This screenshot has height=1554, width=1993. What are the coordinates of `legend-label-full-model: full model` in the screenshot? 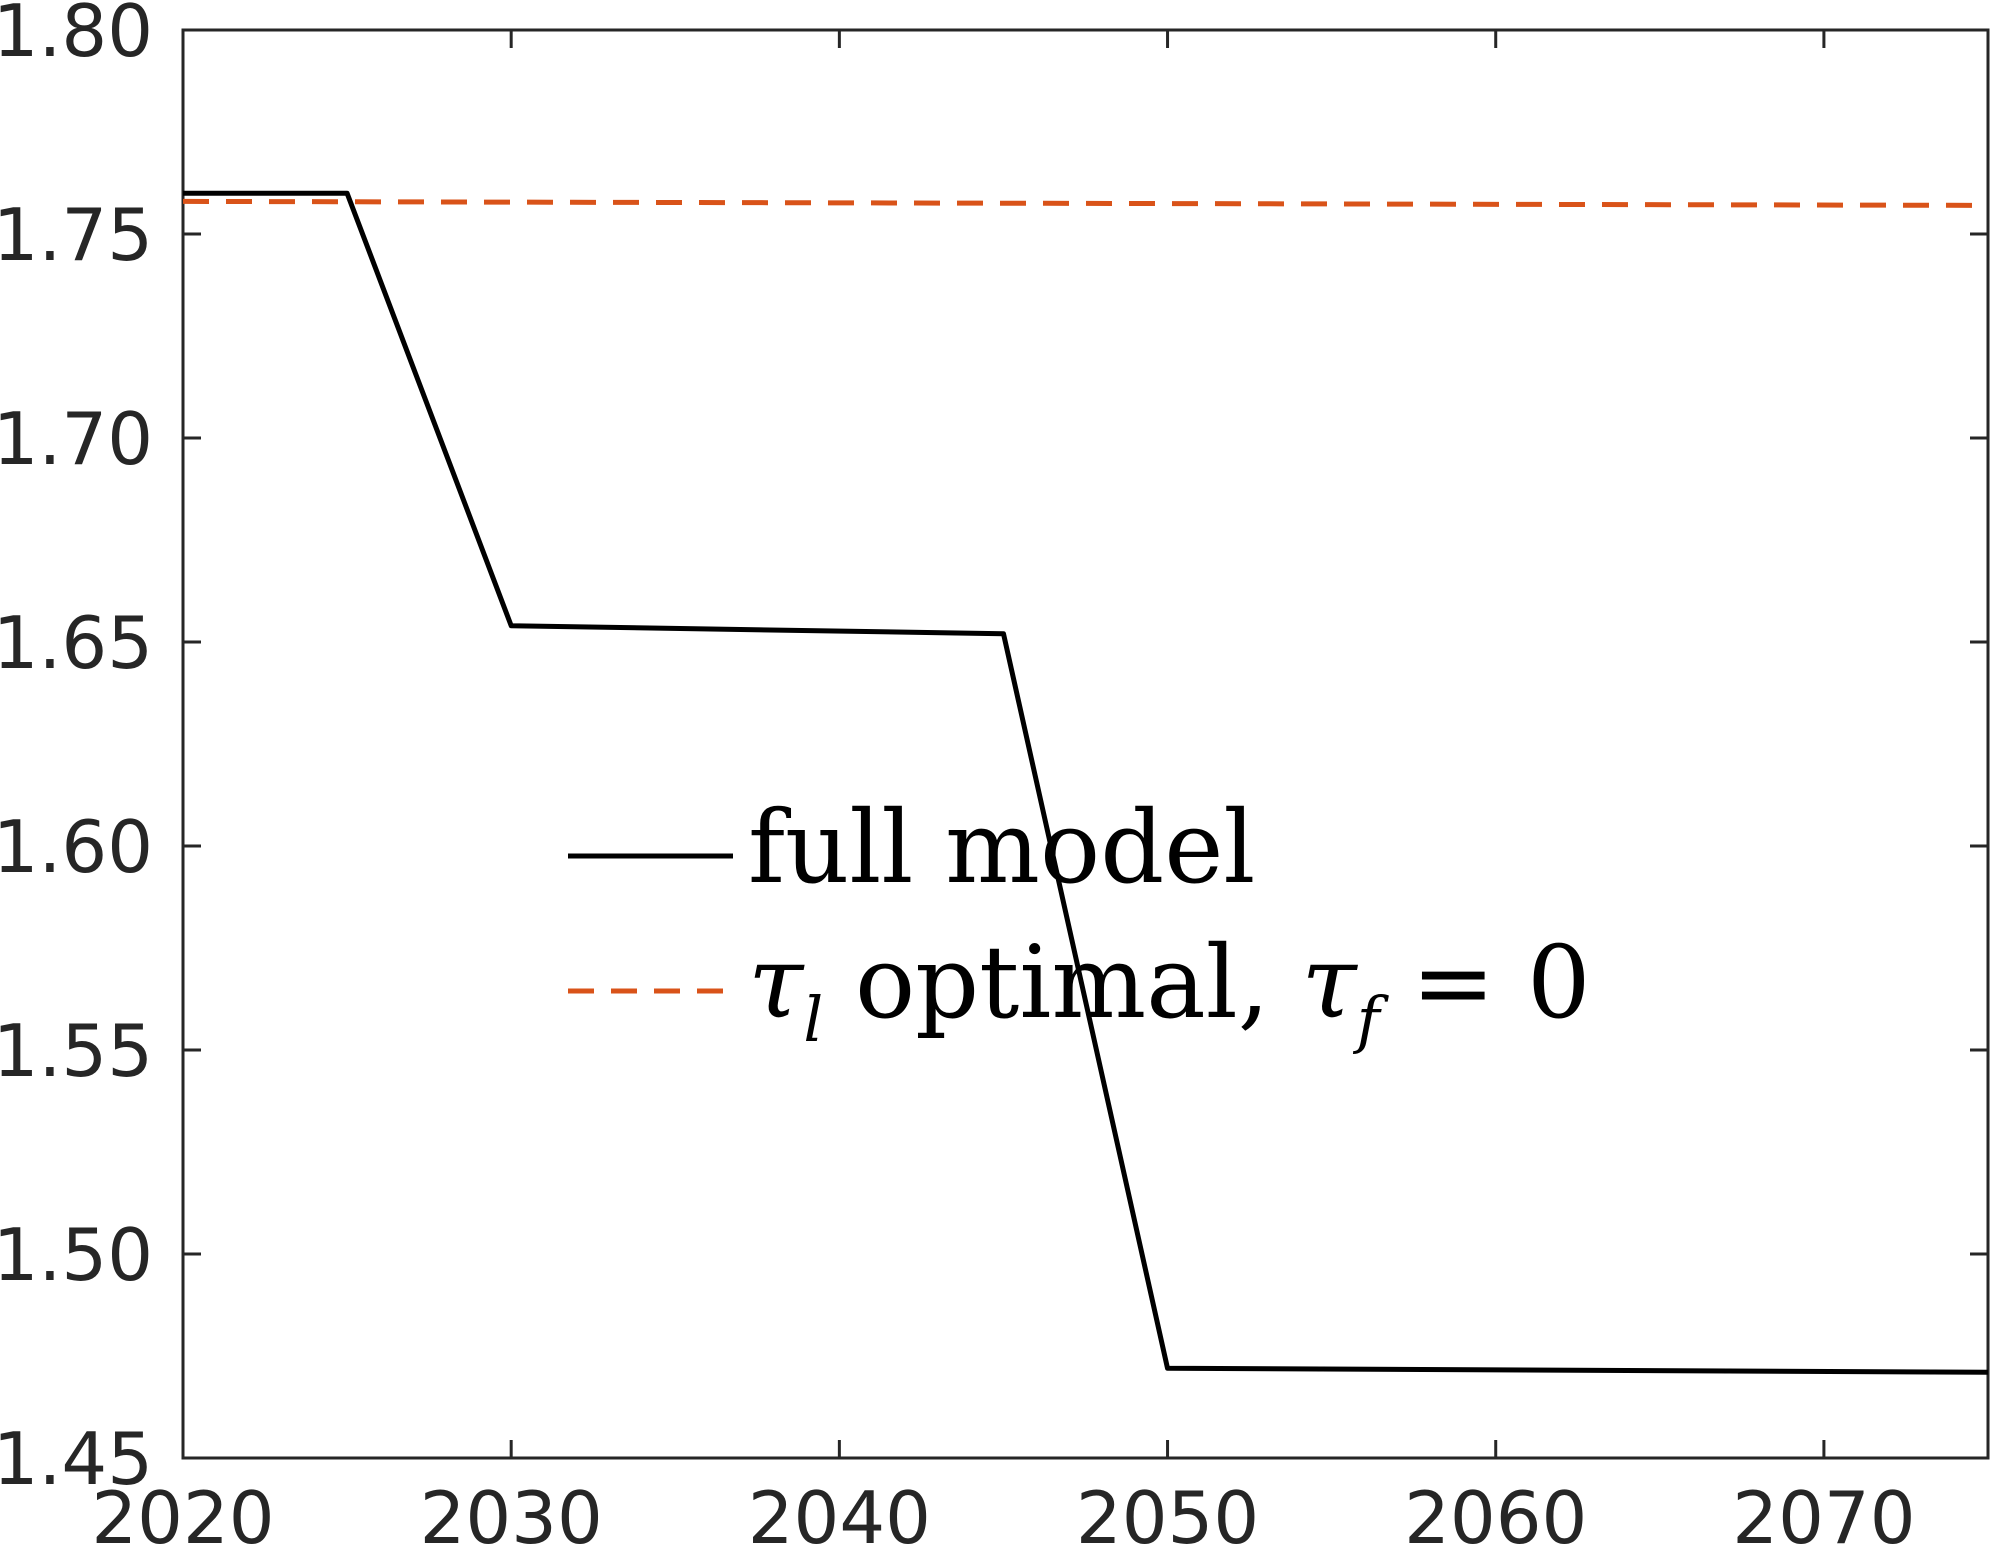 It's located at (1001, 847).